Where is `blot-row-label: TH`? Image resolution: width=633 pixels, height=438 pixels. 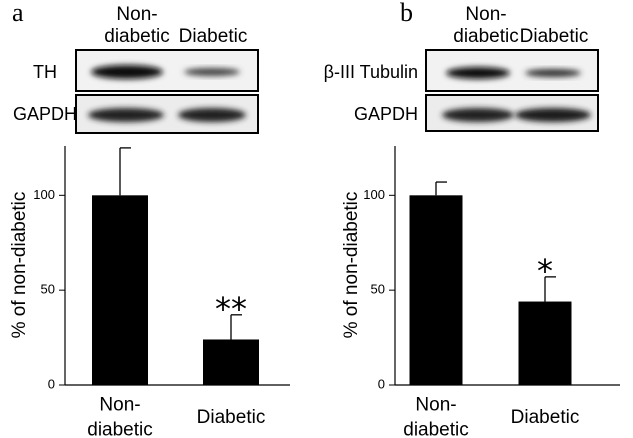 blot-row-label: TH is located at coordinates (45, 72).